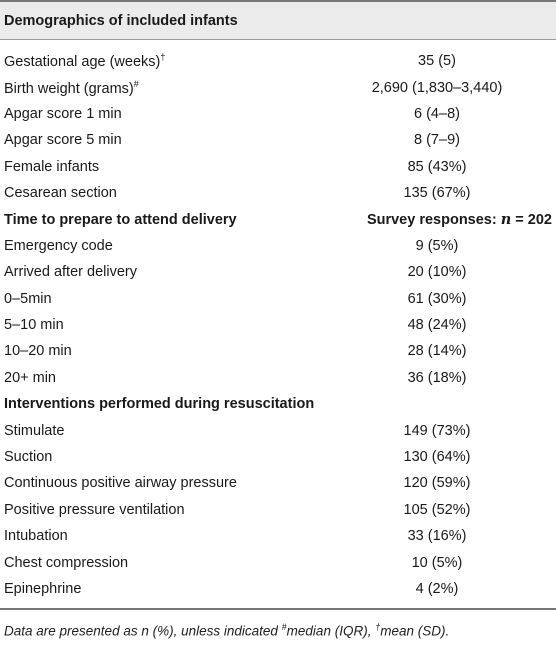  Describe the element at coordinates (30, 377) in the screenshot. I see `row-label-text: 20+ min` at that location.